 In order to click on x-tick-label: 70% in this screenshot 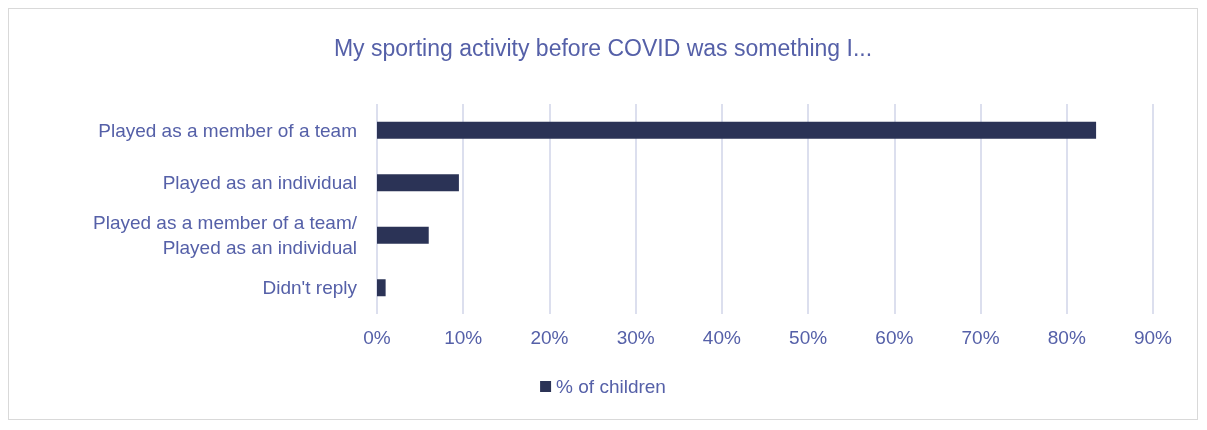, I will do `click(980, 337)`.